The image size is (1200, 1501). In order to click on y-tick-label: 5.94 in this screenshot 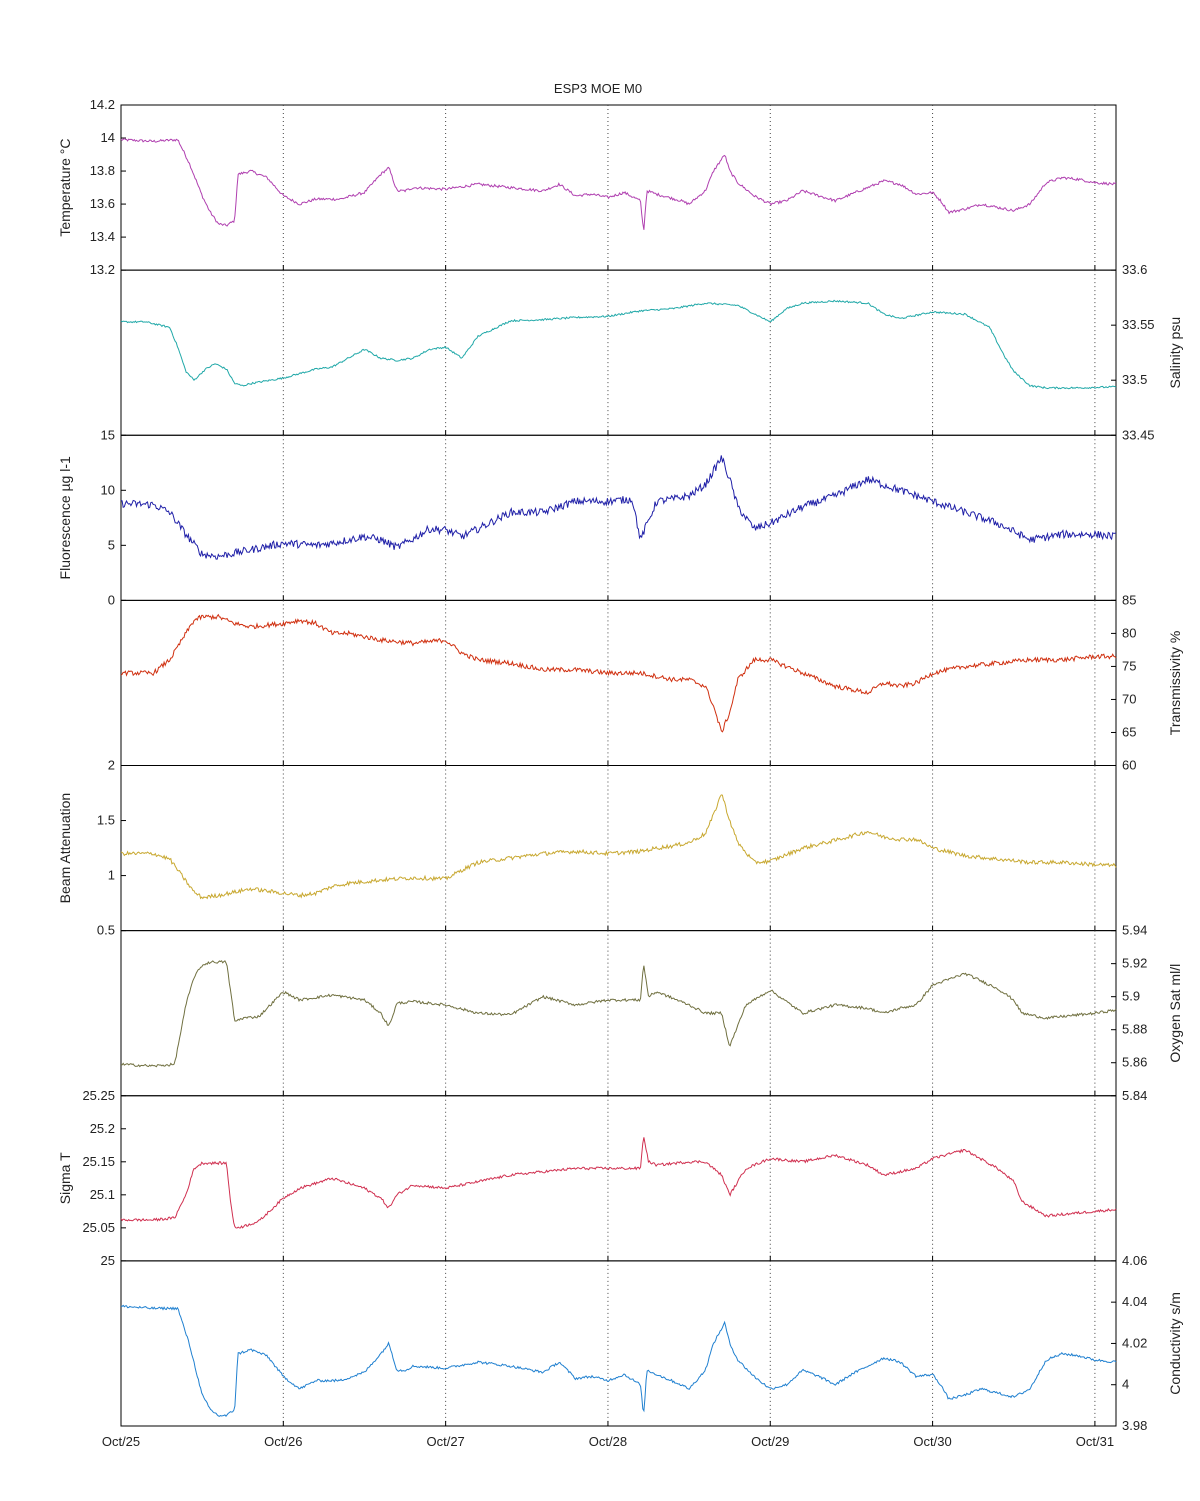, I will do `click(1134, 930)`.